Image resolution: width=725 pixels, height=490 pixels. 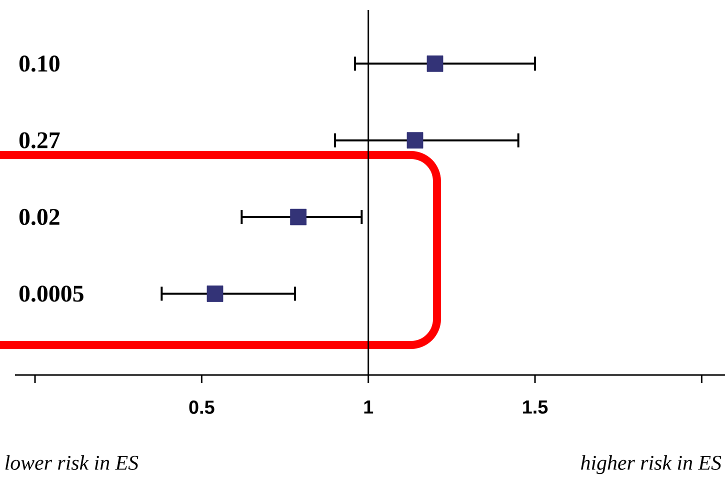 I want to click on text: higher risk in ES, so click(x=651, y=464).